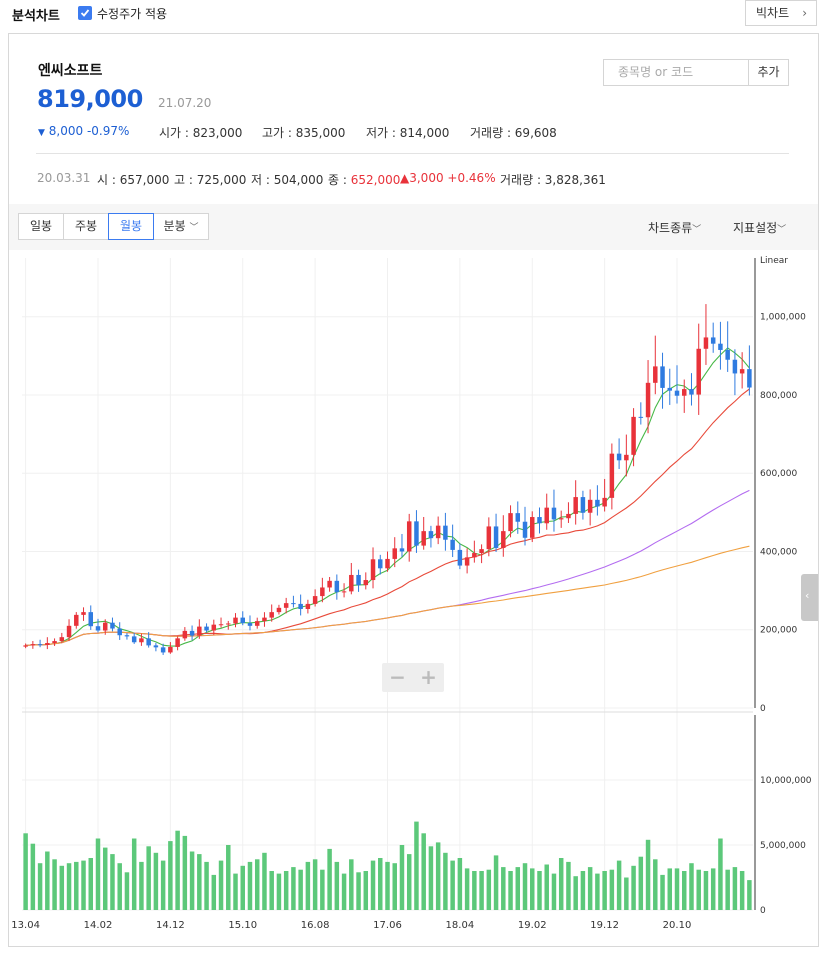 The width and height of the screenshot is (827, 956). What do you see at coordinates (413, 677) in the screenshot?
I see `zoom-control: − +` at bounding box center [413, 677].